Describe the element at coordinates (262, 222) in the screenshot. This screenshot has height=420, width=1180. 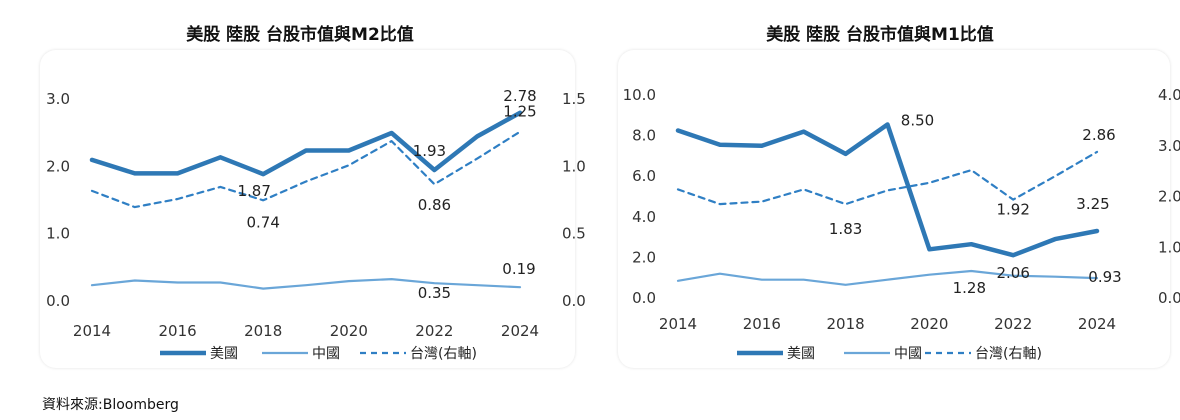
I see `data-label: 0.74` at that location.